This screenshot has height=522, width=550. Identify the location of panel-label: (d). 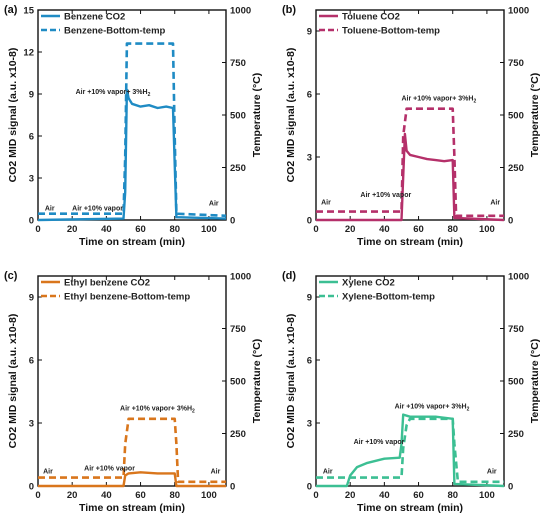
(289, 276).